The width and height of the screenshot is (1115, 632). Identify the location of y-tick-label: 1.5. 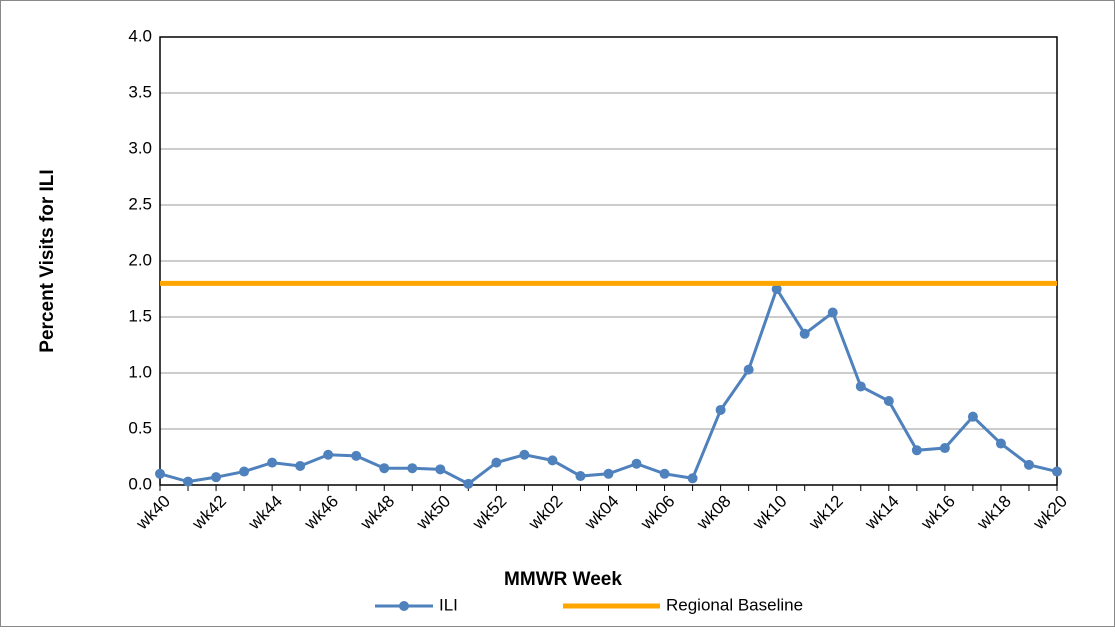
(140, 315).